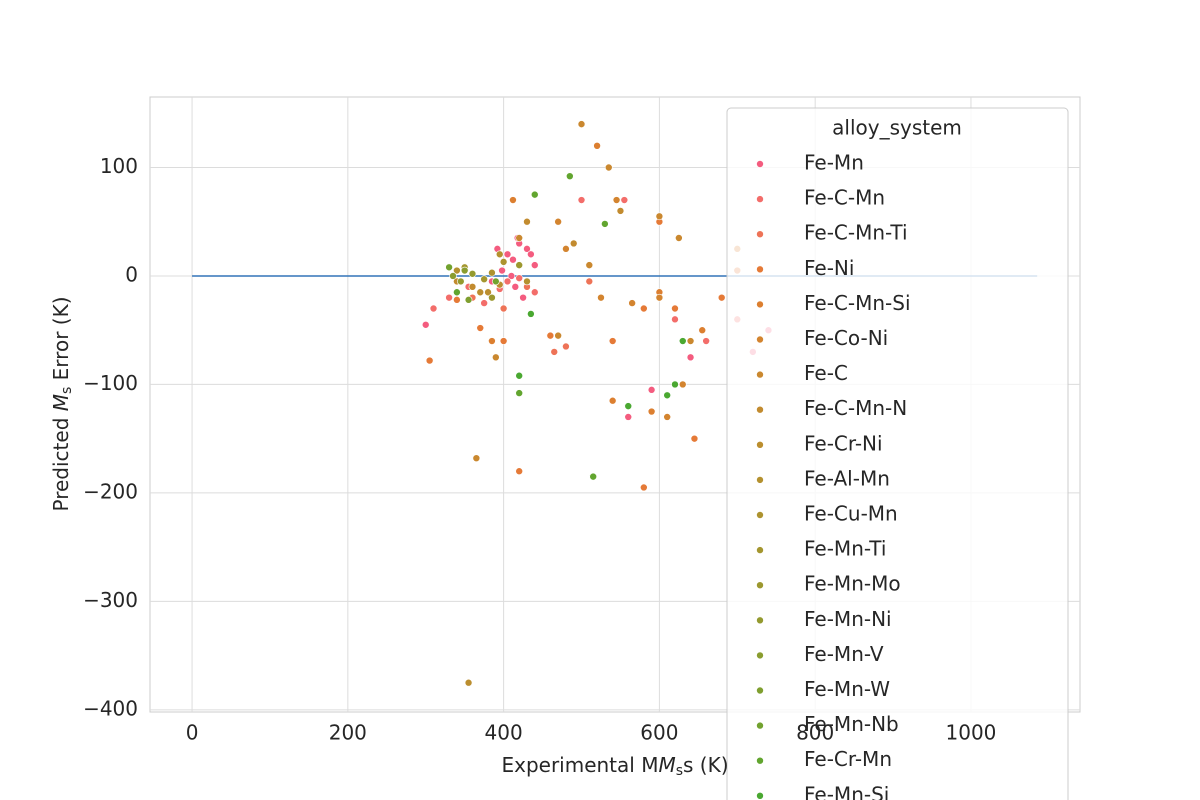 The image size is (1200, 800). I want to click on x-axis-label: Experimental MMss (K), so click(614, 766).